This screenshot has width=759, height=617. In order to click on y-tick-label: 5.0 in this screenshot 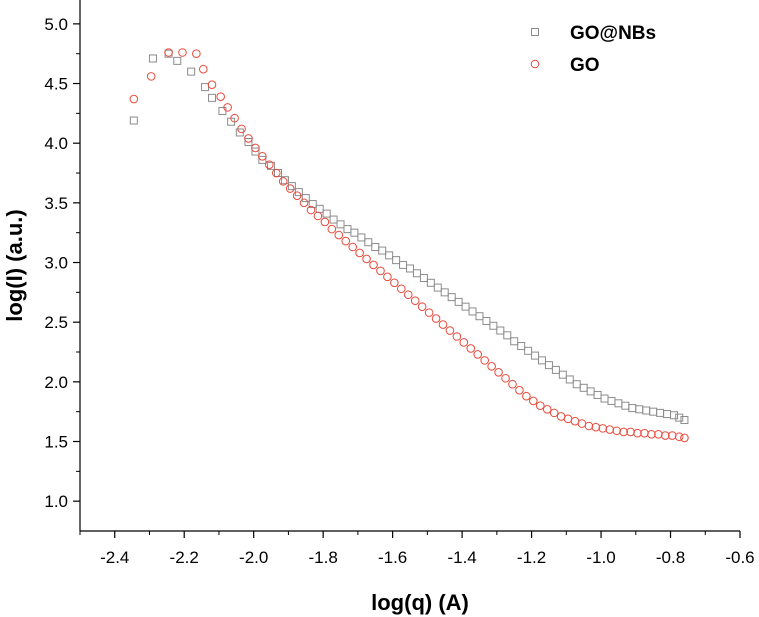, I will do `click(56, 24)`.